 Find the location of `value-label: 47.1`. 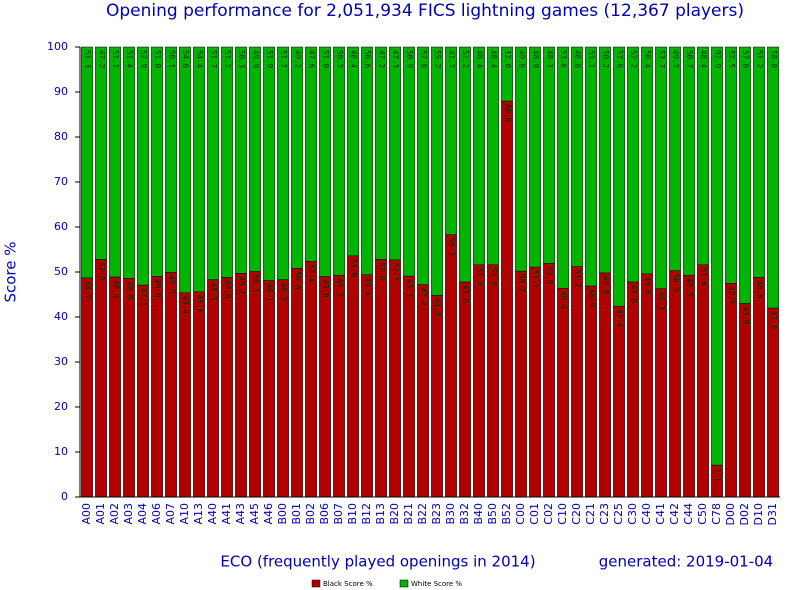

value-label: 47.1 is located at coordinates (143, 297).